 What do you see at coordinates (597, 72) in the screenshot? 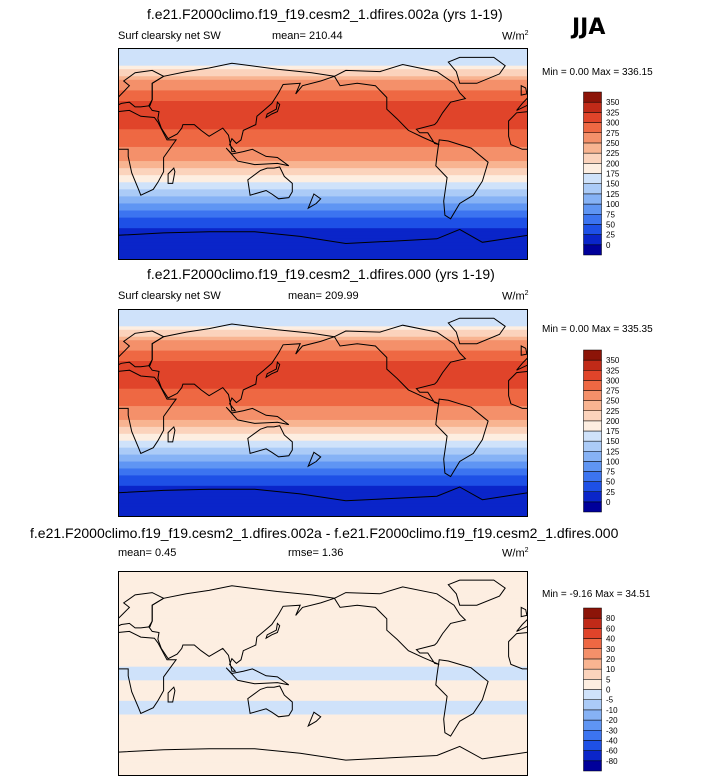
I see `panel-min-max: Min = 0.00 Max = 336.15` at bounding box center [597, 72].